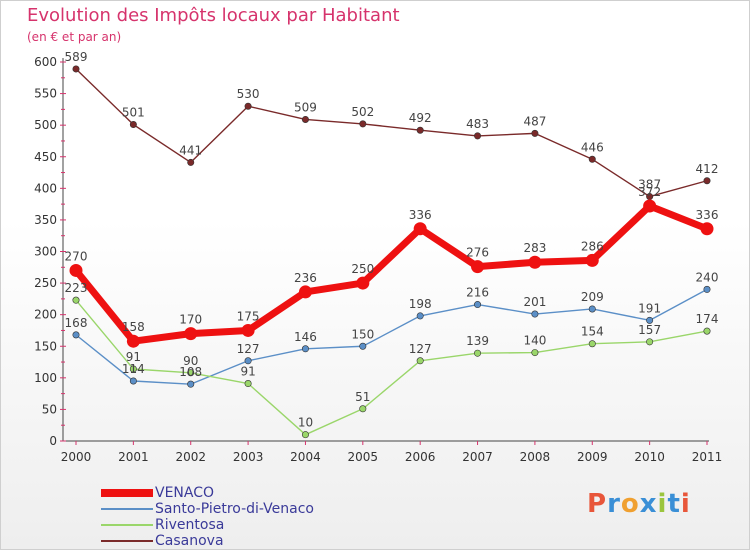 This screenshot has height=550, width=750. Describe the element at coordinates (190, 525) in the screenshot. I see `legend-label: Riventosa` at that location.